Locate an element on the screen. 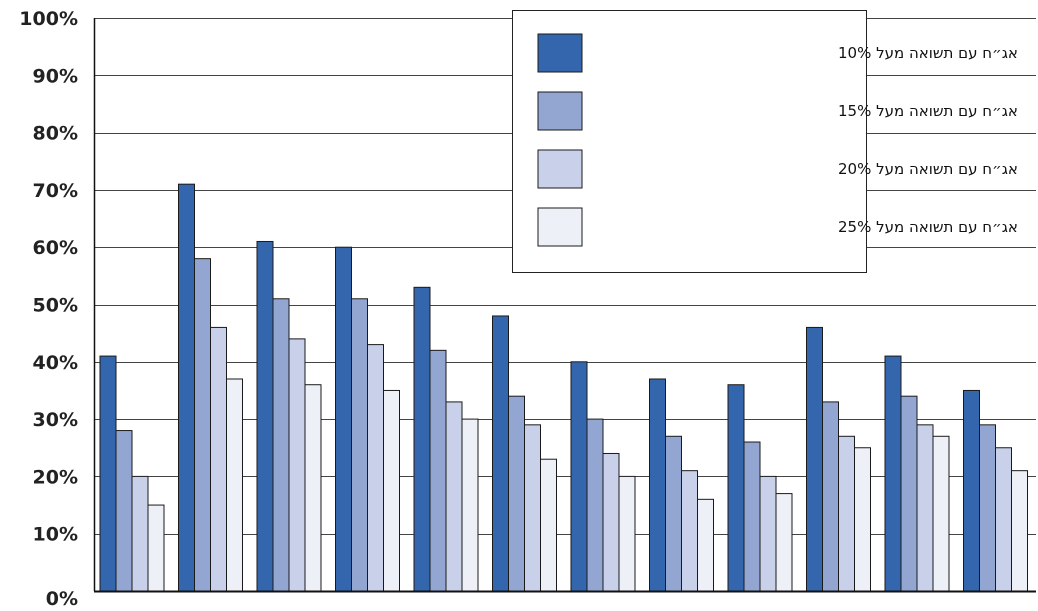 This screenshot has height=611, width=1038. legend-label: אג״ח עם תשואה מעל 20% is located at coordinates (928, 169).